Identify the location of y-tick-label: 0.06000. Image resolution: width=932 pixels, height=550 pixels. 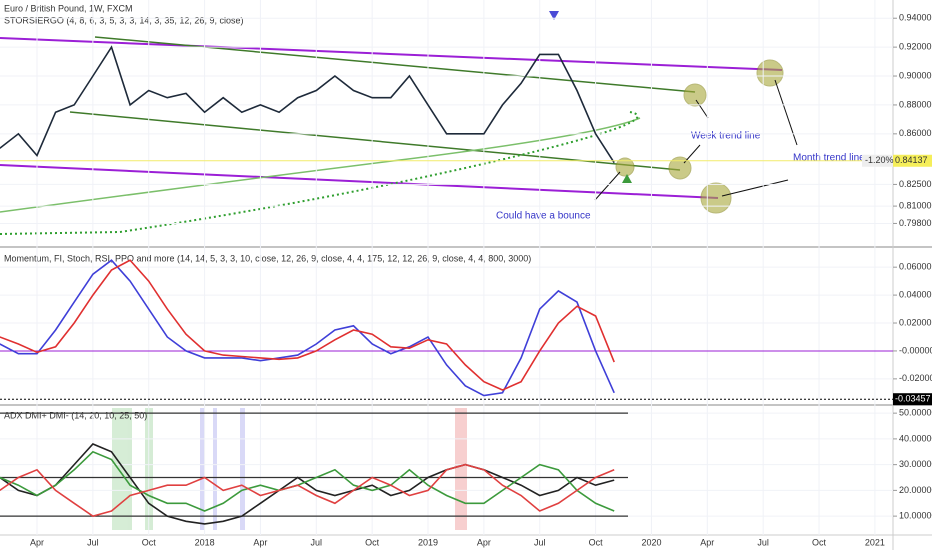
(915, 267).